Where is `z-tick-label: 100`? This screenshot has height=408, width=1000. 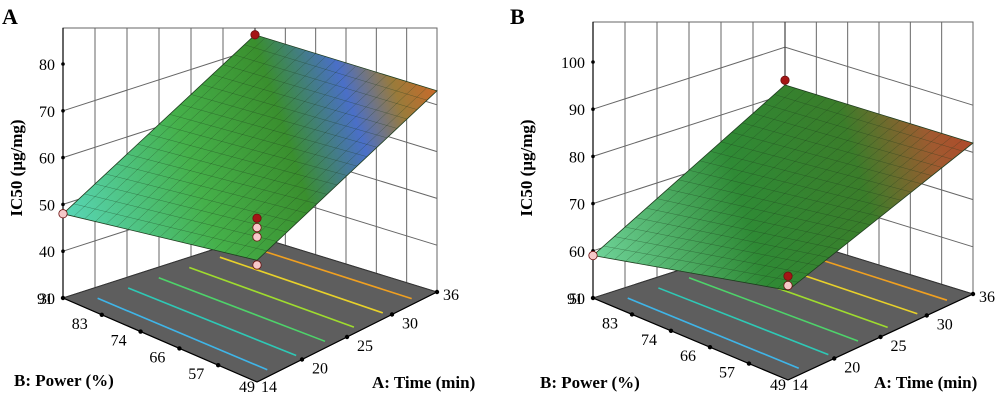 z-tick-label: 100 is located at coordinates (573, 63).